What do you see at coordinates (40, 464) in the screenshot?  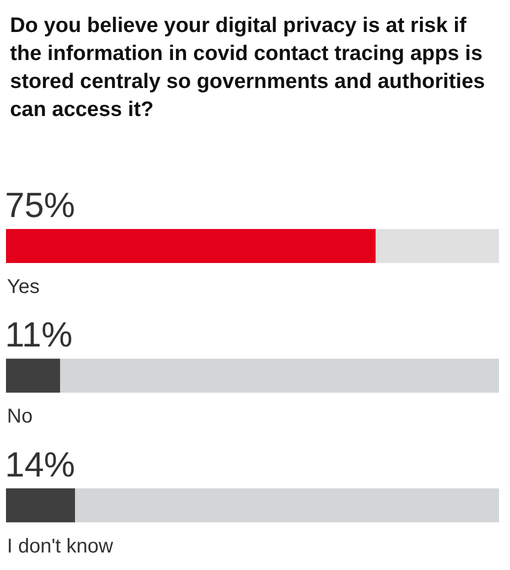 I see `data-label: 14%` at bounding box center [40, 464].